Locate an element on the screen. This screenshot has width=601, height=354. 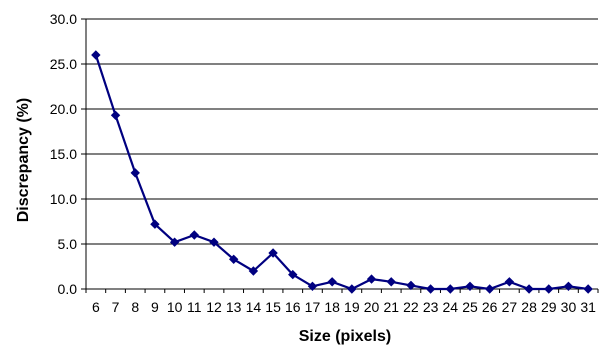
x-tick-label: 27 is located at coordinates (510, 307).